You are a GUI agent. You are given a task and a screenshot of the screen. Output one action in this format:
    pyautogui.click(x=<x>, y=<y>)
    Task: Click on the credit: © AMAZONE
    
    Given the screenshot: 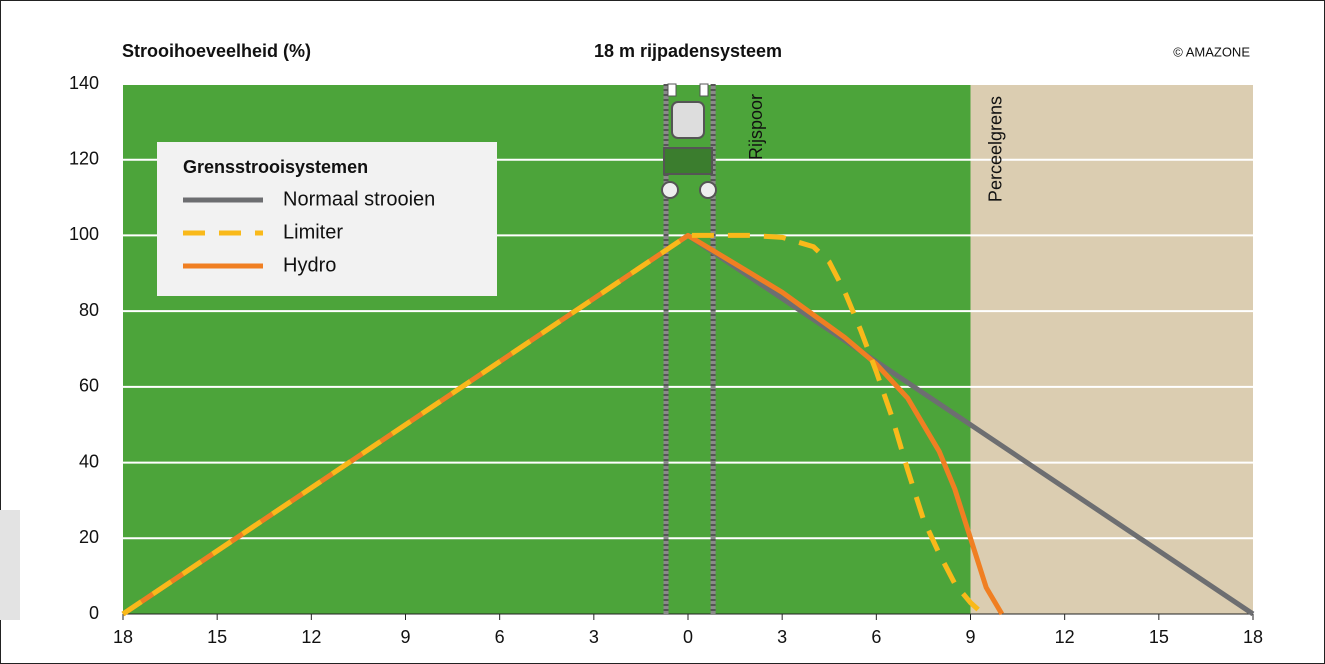 What is the action you would take?
    pyautogui.click(x=1211, y=51)
    